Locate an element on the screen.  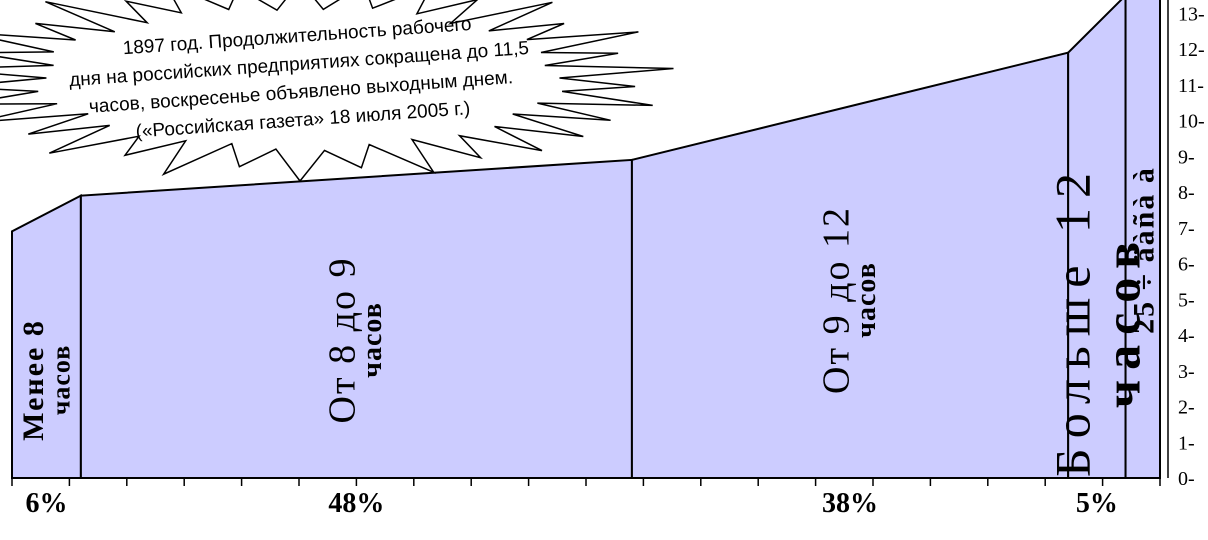
share-label-3: 38% is located at coordinates (850, 503).